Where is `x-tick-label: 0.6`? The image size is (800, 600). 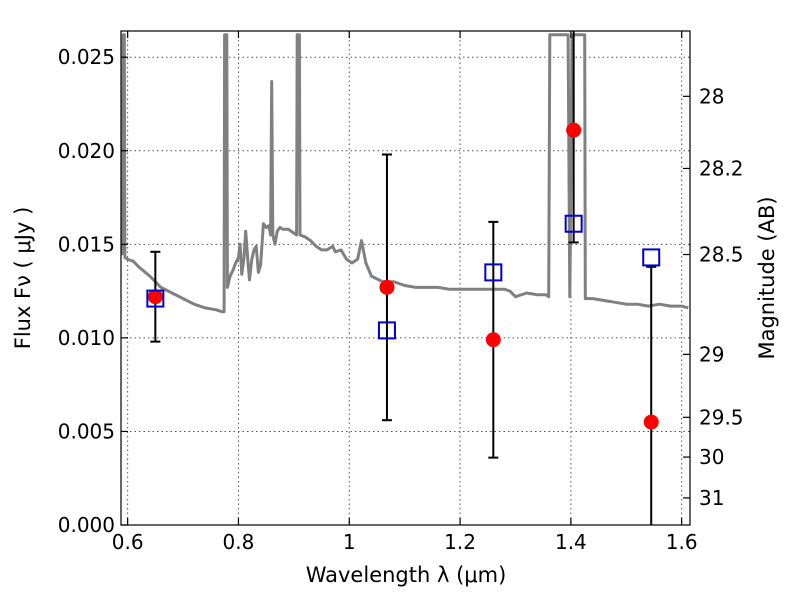
x-tick-label: 0.6 is located at coordinates (128, 542).